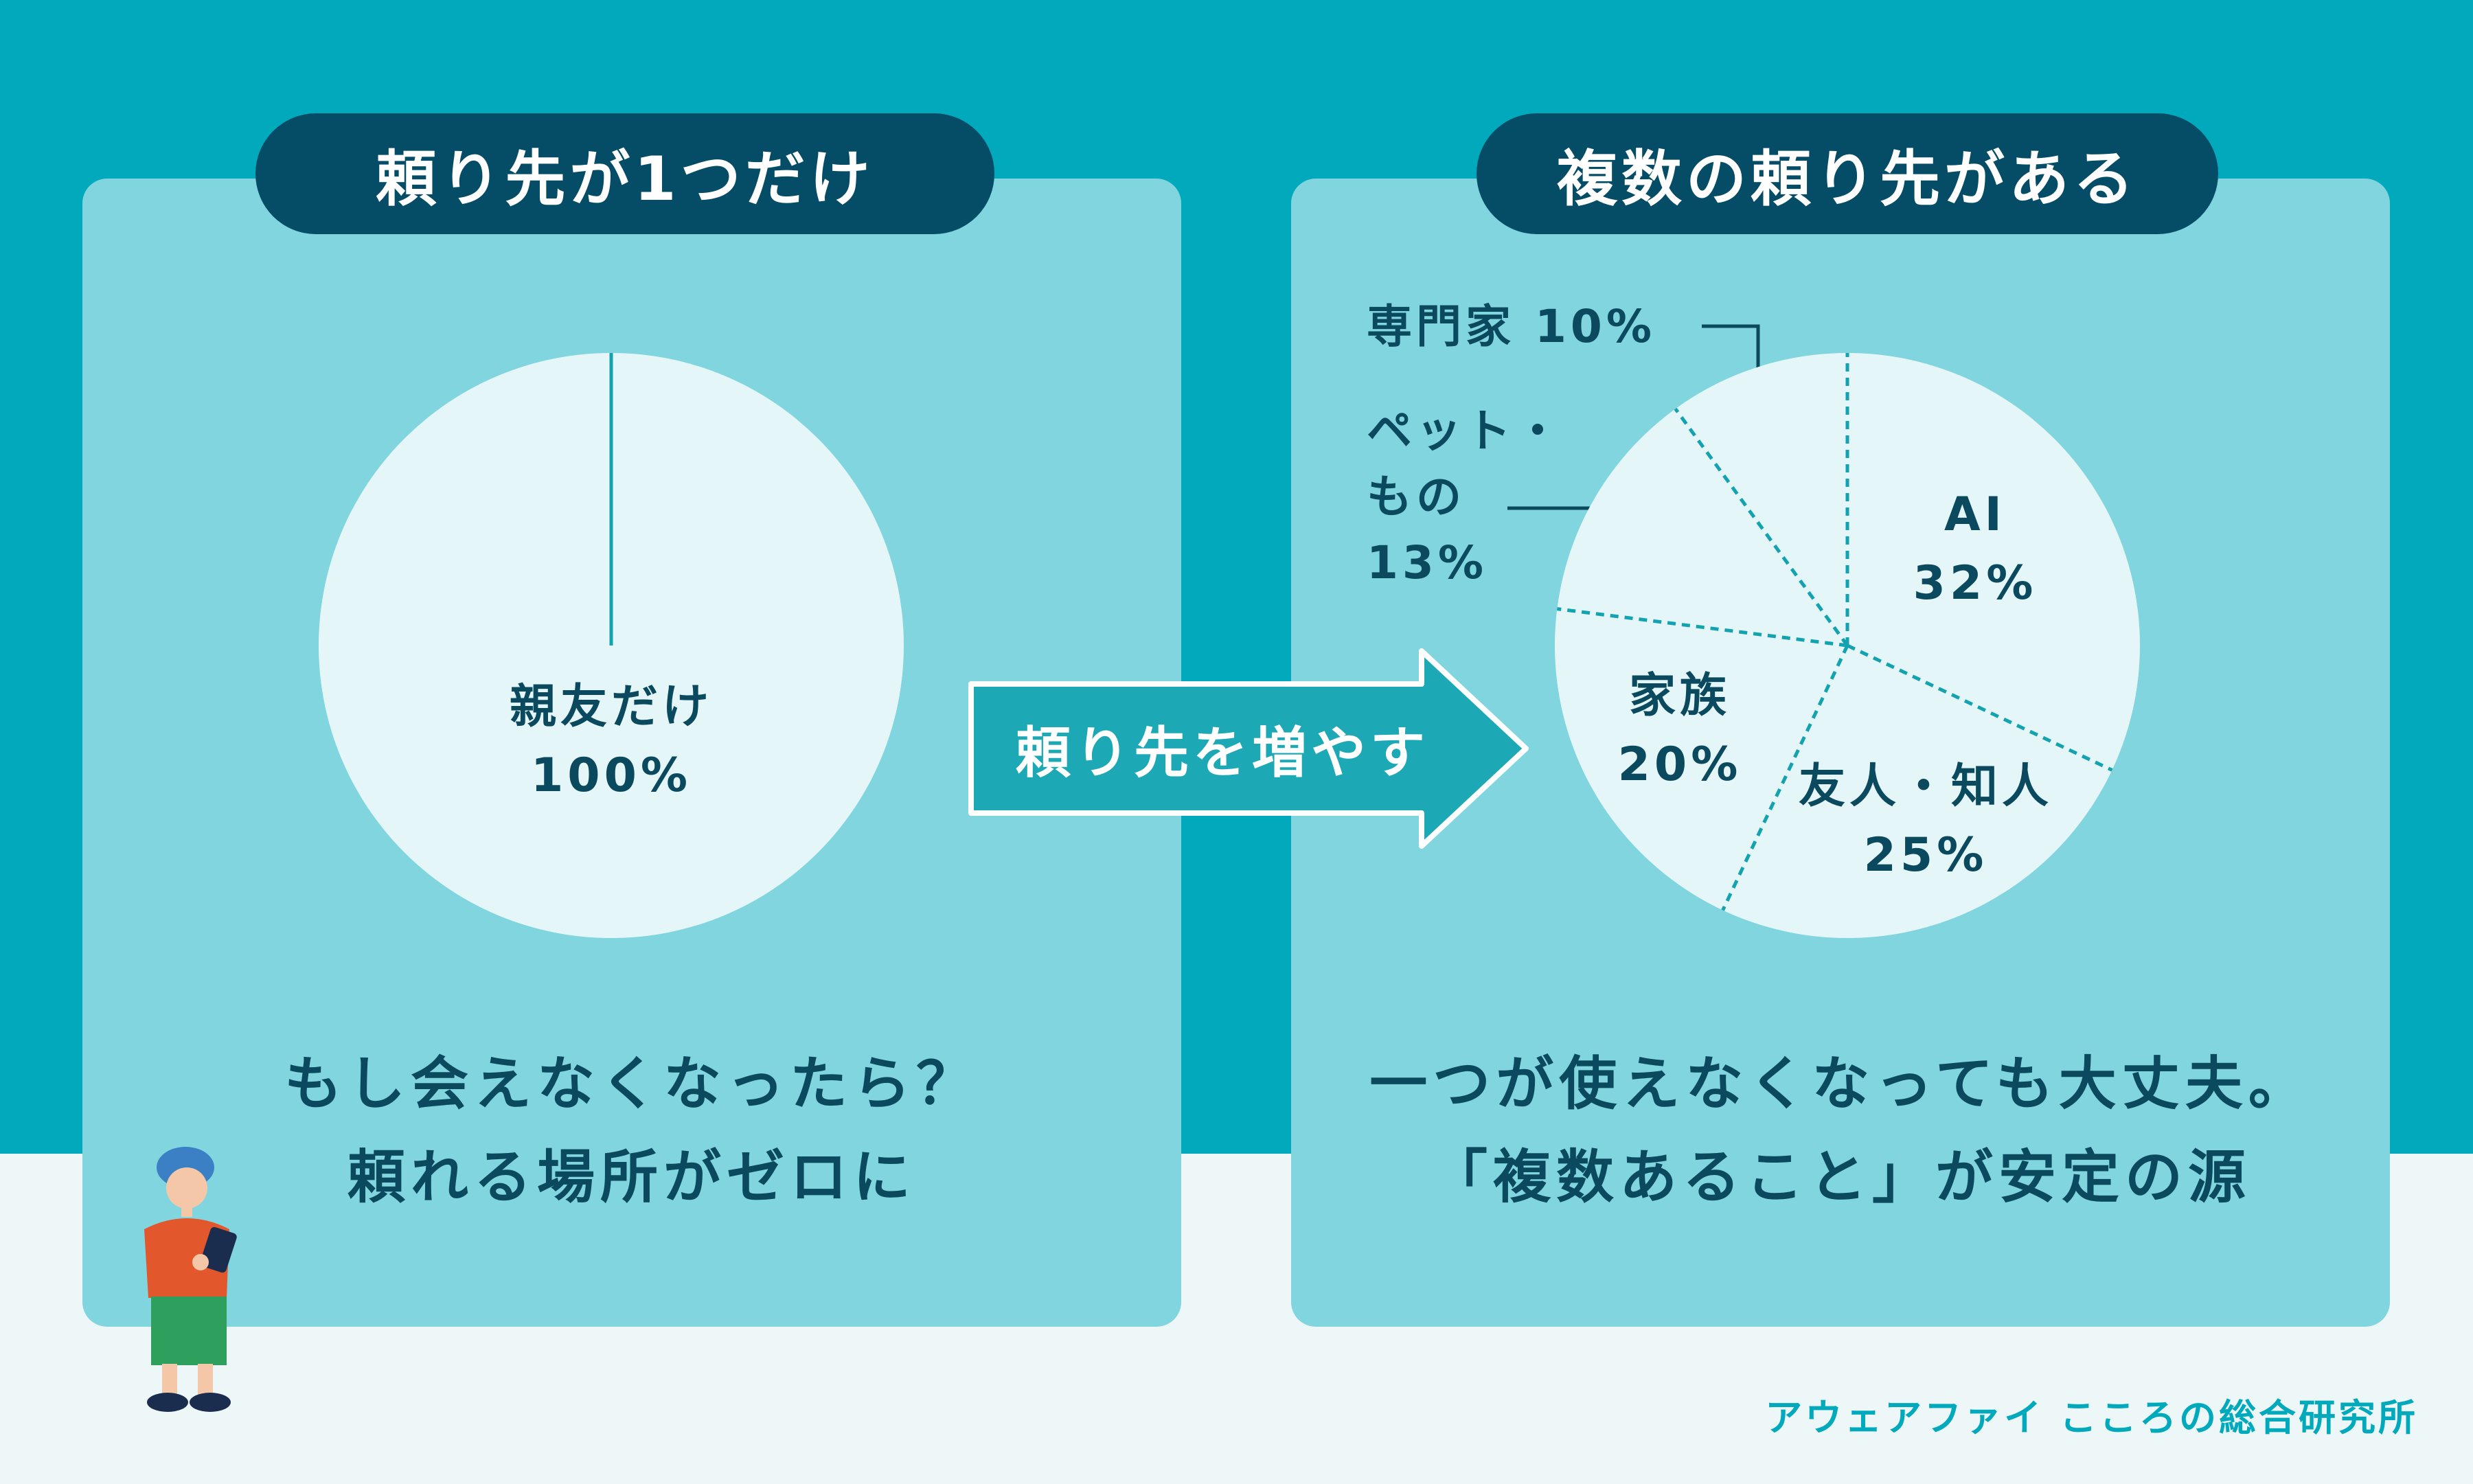 The image size is (2473, 1484). Describe the element at coordinates (2091, 1418) in the screenshot. I see `credit-text: アウェアファイ こころの総合研究所` at that location.